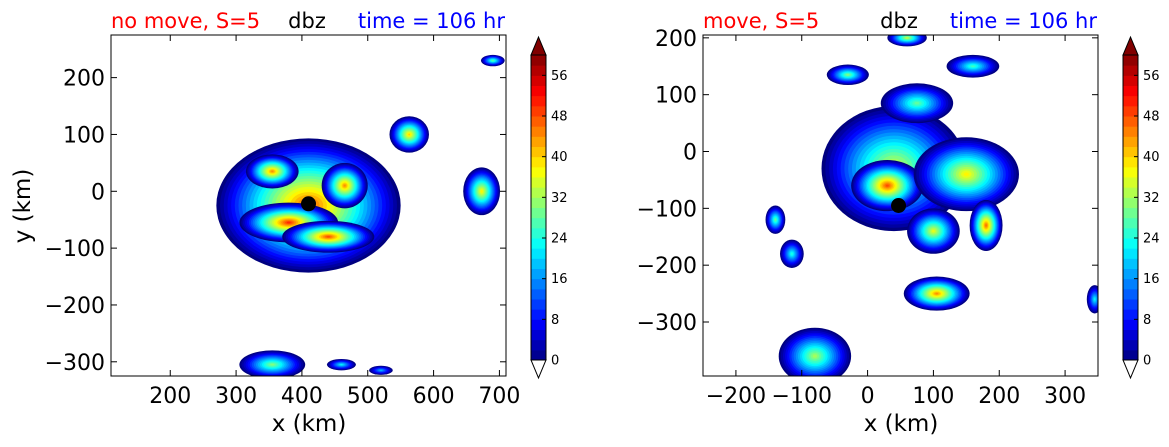 This screenshot has width=1169, height=447. What do you see at coordinates (302, 396) in the screenshot?
I see `x-tick-label: 400` at bounding box center [302, 396].